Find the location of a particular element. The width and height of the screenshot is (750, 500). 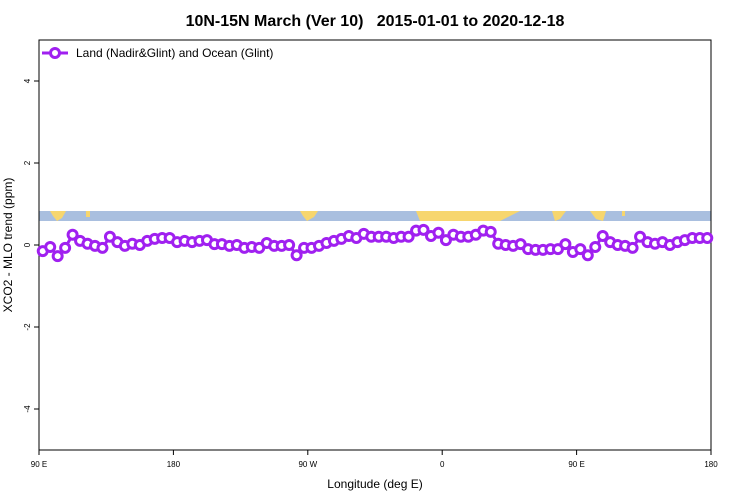

ocean-strip is located at coordinates (375, 216).